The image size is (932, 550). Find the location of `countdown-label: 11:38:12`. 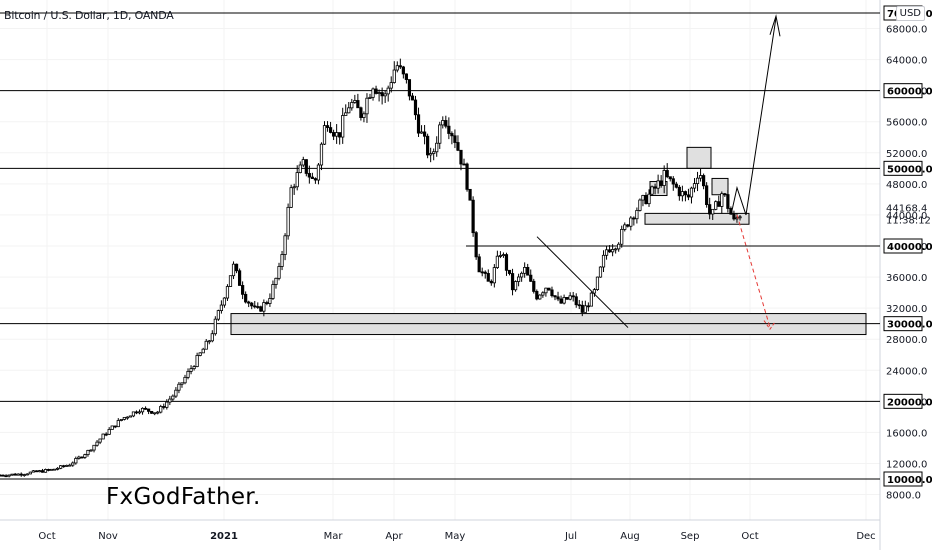

countdown-label: 11:38:12 is located at coordinates (908, 221).